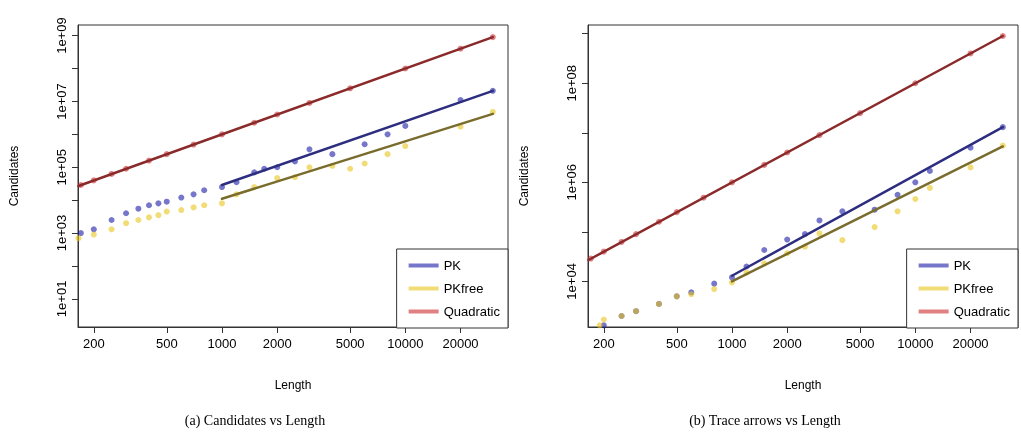 This screenshot has width=1021, height=432. I want to click on y-tick-label: 1e+05, so click(61, 167).